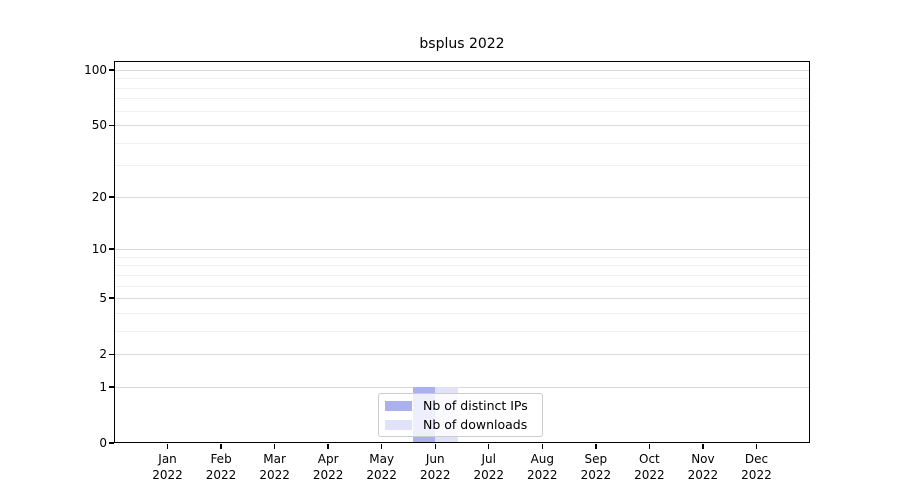 Image resolution: width=900 pixels, height=500 pixels. I want to click on x-tick-label: Jun 2022, so click(435, 467).